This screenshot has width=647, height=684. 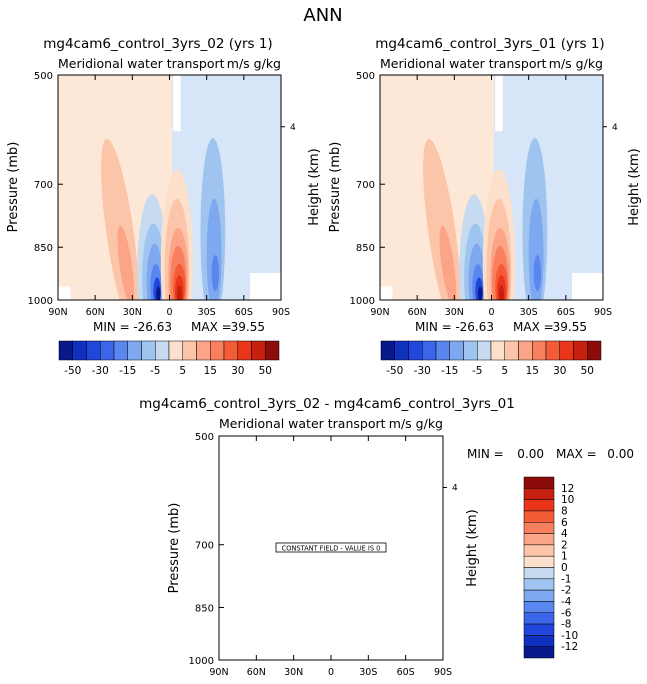 What do you see at coordinates (504, 371) in the screenshot?
I see `colorbar-label: 5` at bounding box center [504, 371].